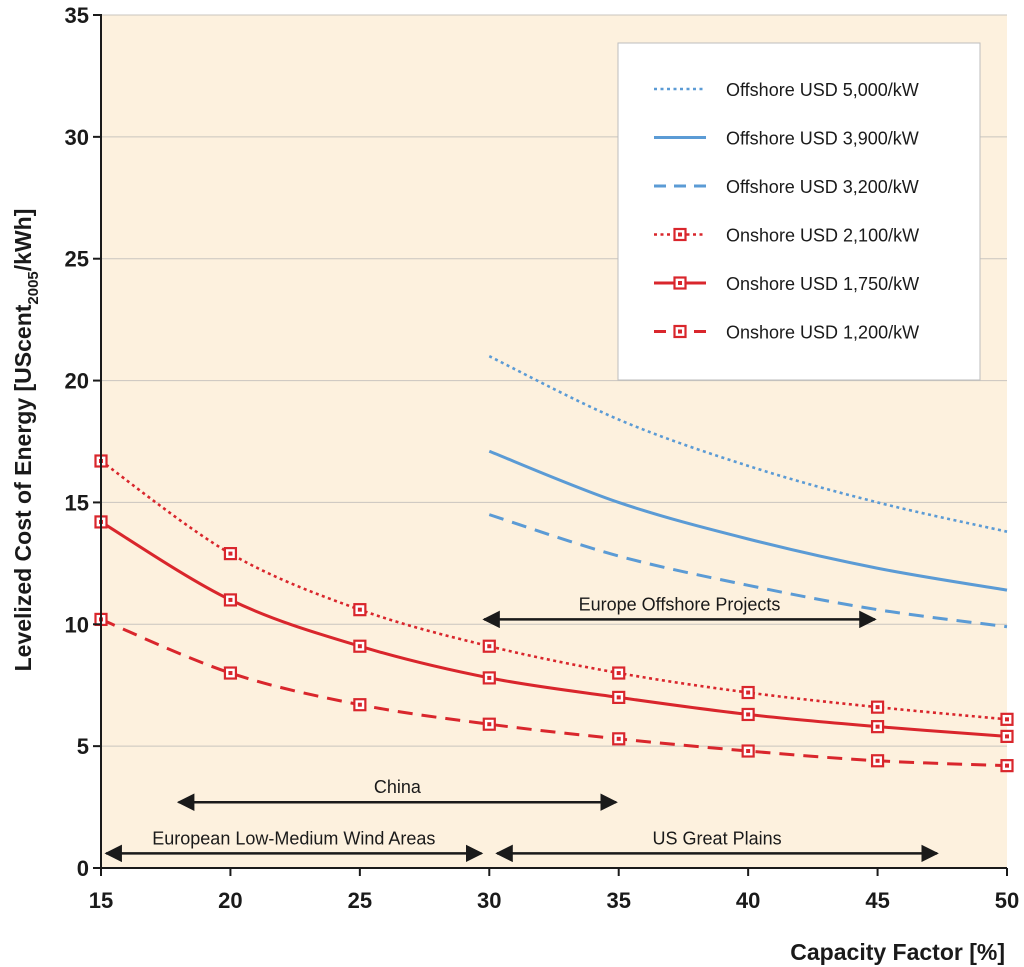 The width and height of the screenshot is (1024, 967). Describe the element at coordinates (748, 900) in the screenshot. I see `x-tick-label-40: 40` at that location.